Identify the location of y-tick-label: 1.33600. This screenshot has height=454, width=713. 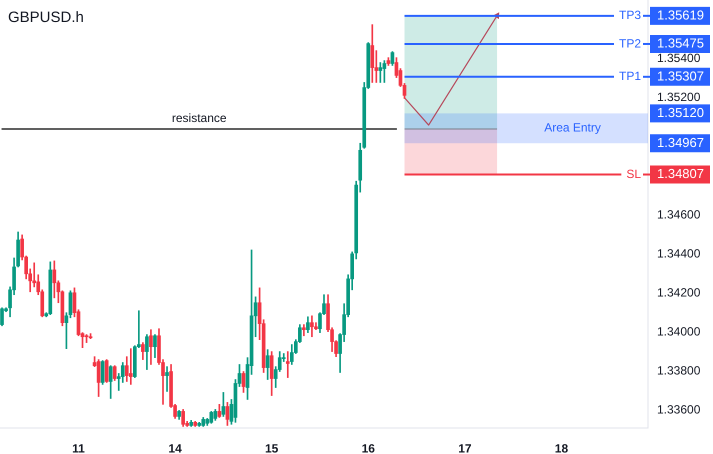
(679, 409).